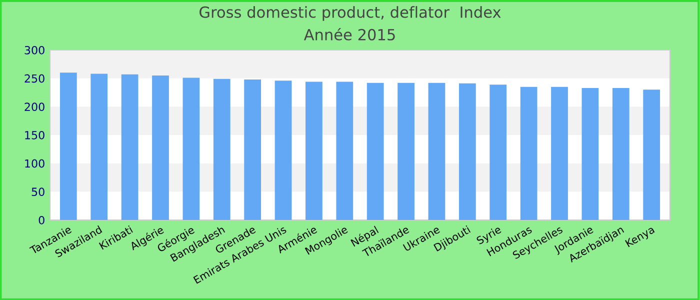  What do you see at coordinates (41, 220) in the screenshot?
I see `y-tick-label: 0` at bounding box center [41, 220].